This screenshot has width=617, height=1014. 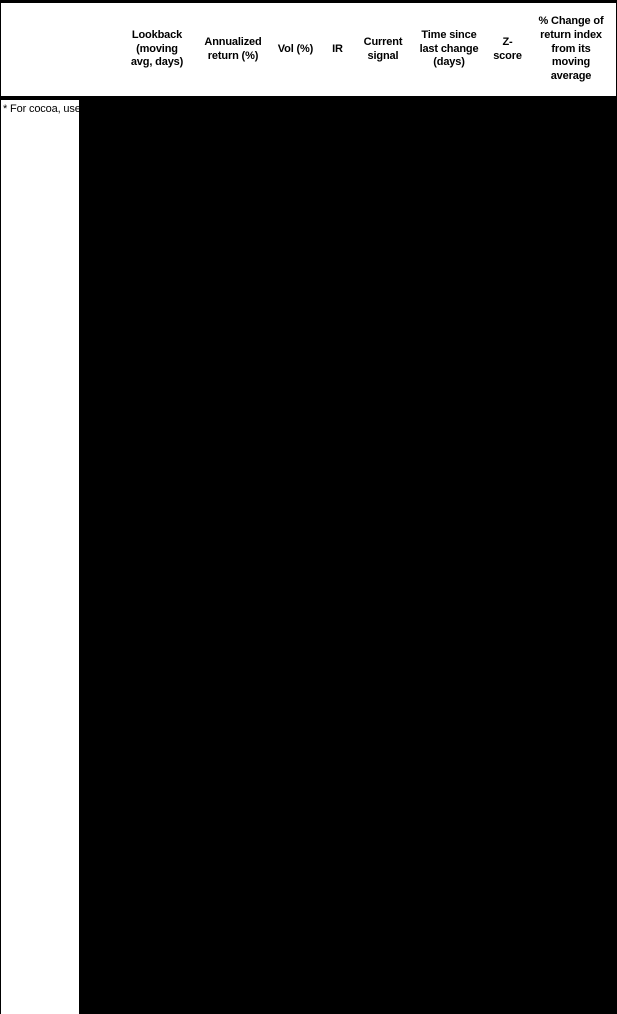 I want to click on col-header-time: Time since last change (days), so click(x=449, y=50).